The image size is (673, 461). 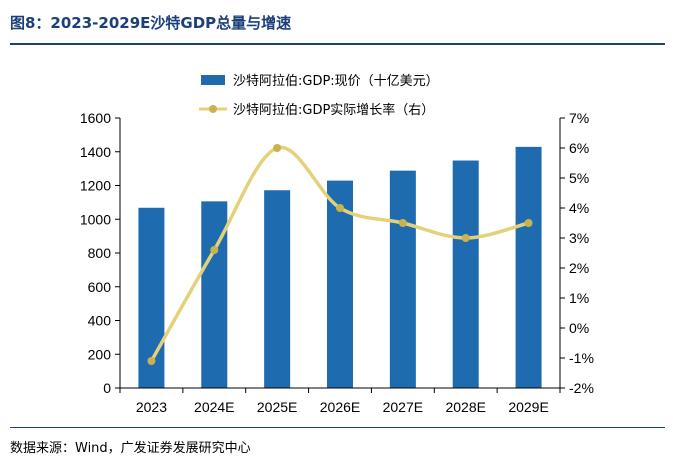 What do you see at coordinates (340, 208) in the screenshot?
I see `growth-point-2026E` at bounding box center [340, 208].